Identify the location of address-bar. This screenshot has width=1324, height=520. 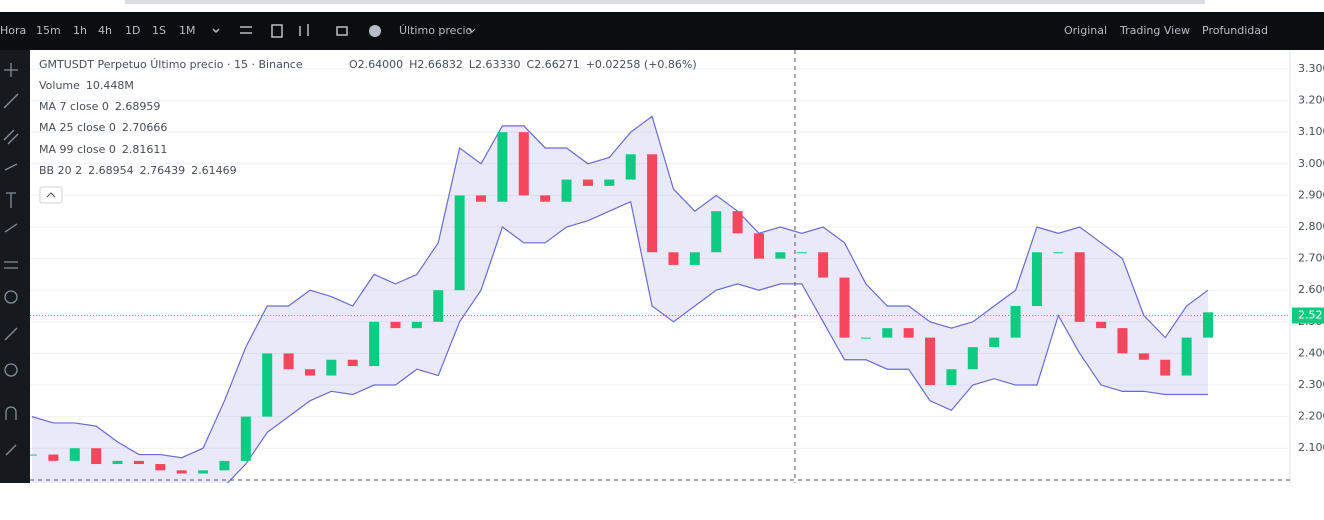
(665, 2).